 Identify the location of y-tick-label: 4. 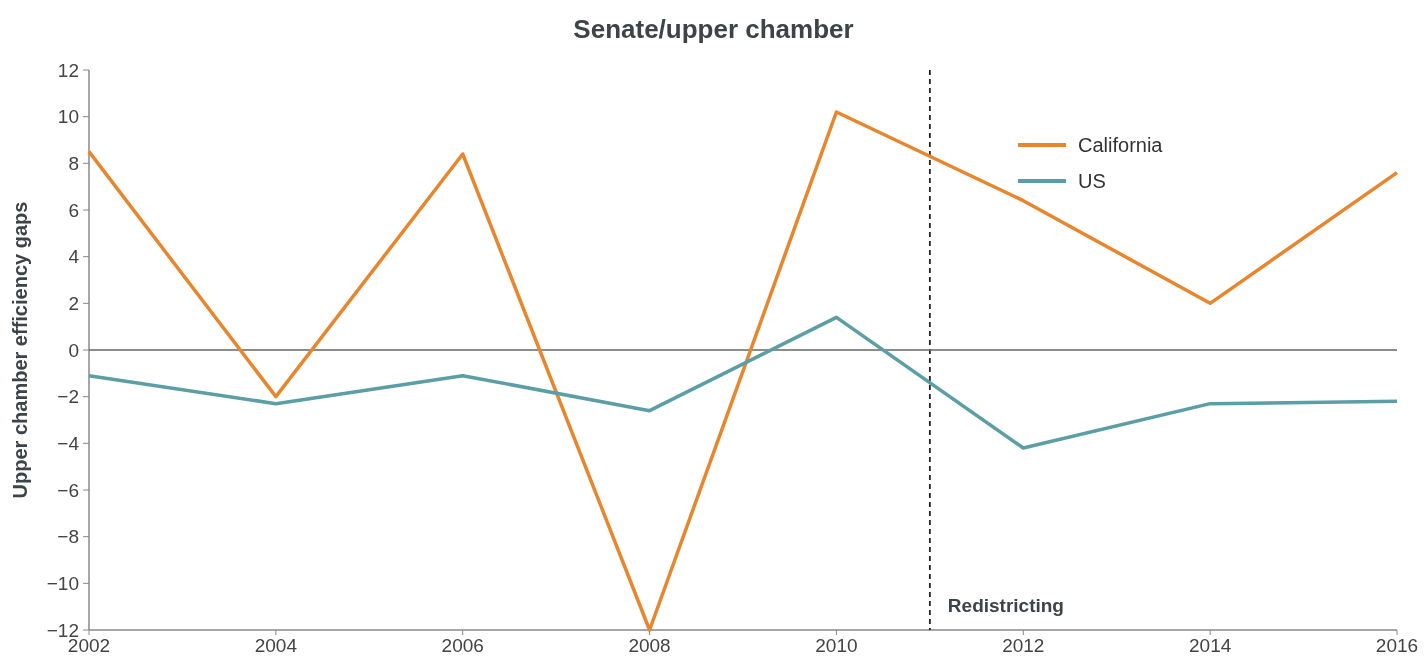
(74, 257).